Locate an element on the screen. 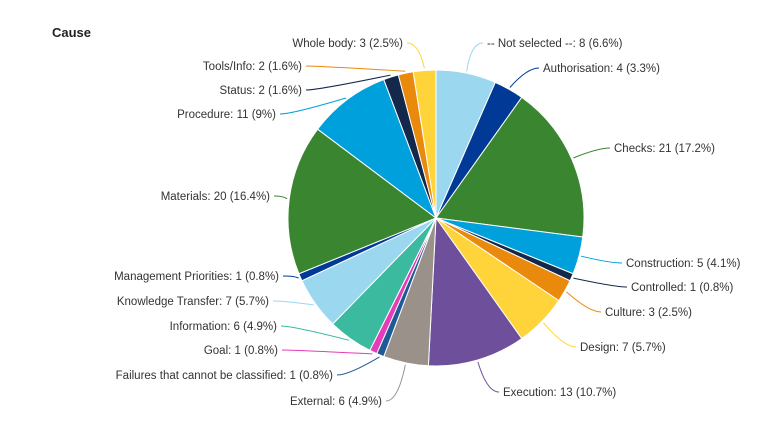  pie-slice-checks is located at coordinates (510, 167).